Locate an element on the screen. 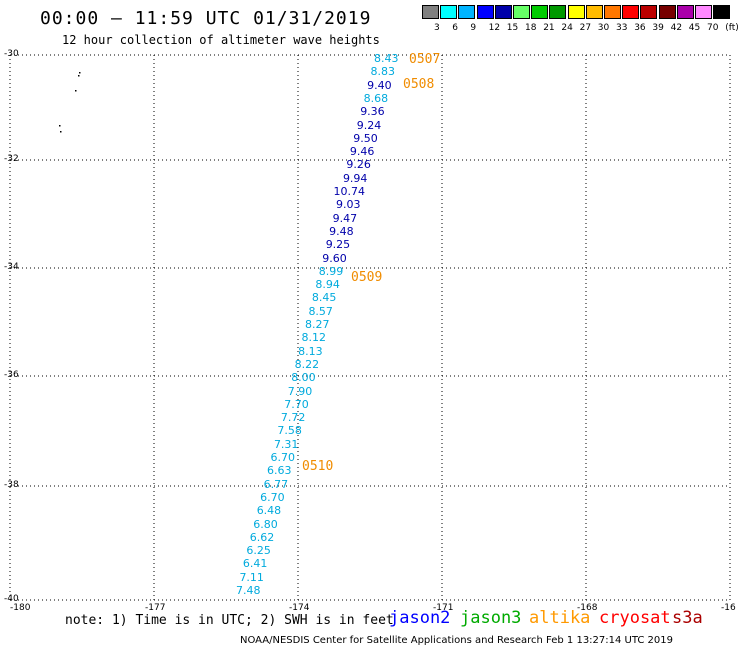 The image size is (740, 650). scale-label: 12 is located at coordinates (494, 28).